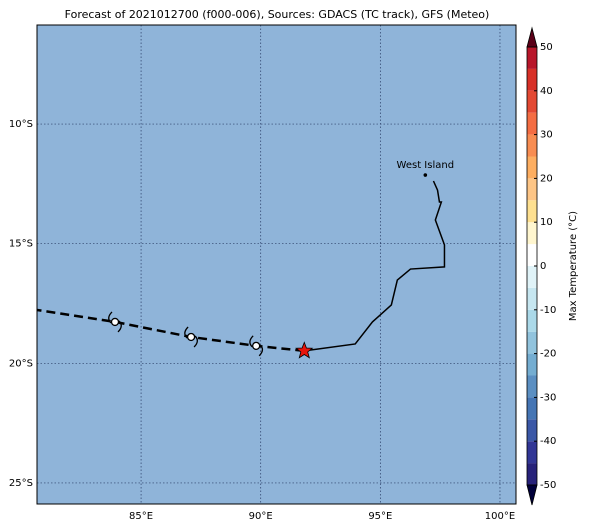 This screenshot has height=529, width=591. Describe the element at coordinates (21, 244) in the screenshot. I see `y-tick-label: 15°S` at that location.